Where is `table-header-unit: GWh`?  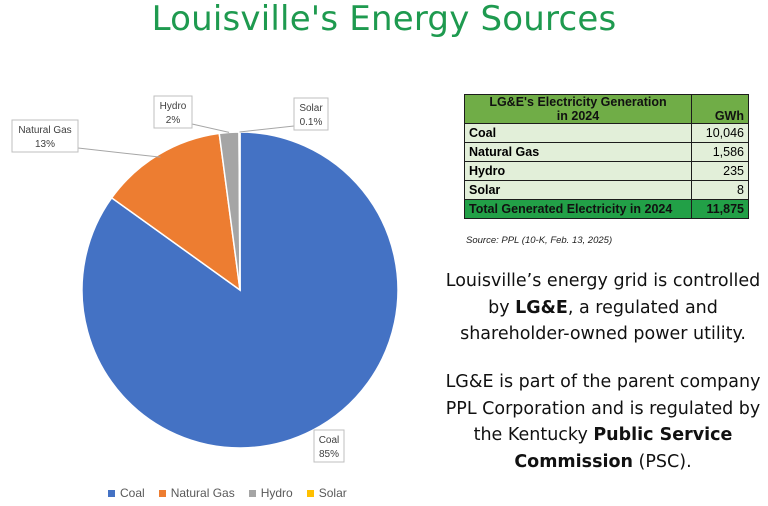
table-header-unit: GWh is located at coordinates (720, 109).